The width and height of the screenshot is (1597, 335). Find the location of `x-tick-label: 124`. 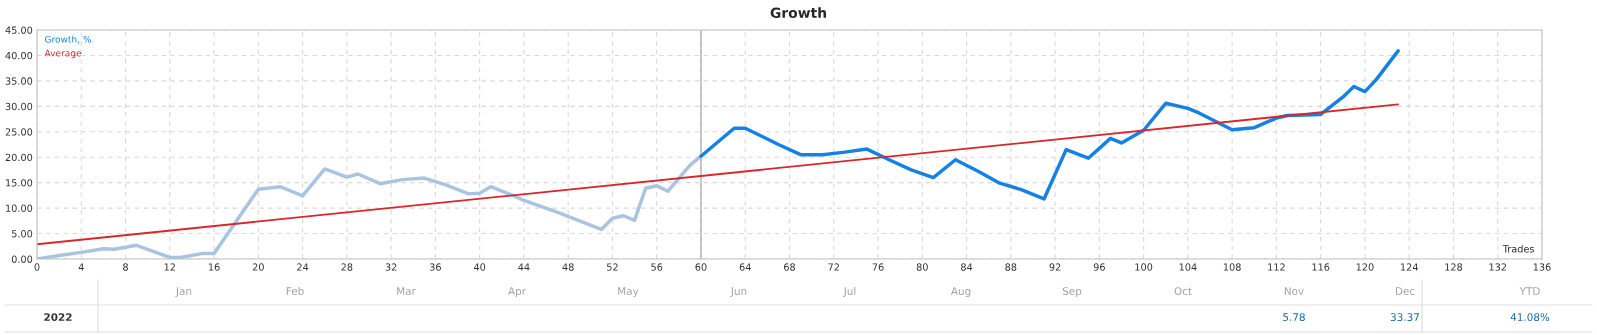

x-tick-label: 124 is located at coordinates (1409, 267).